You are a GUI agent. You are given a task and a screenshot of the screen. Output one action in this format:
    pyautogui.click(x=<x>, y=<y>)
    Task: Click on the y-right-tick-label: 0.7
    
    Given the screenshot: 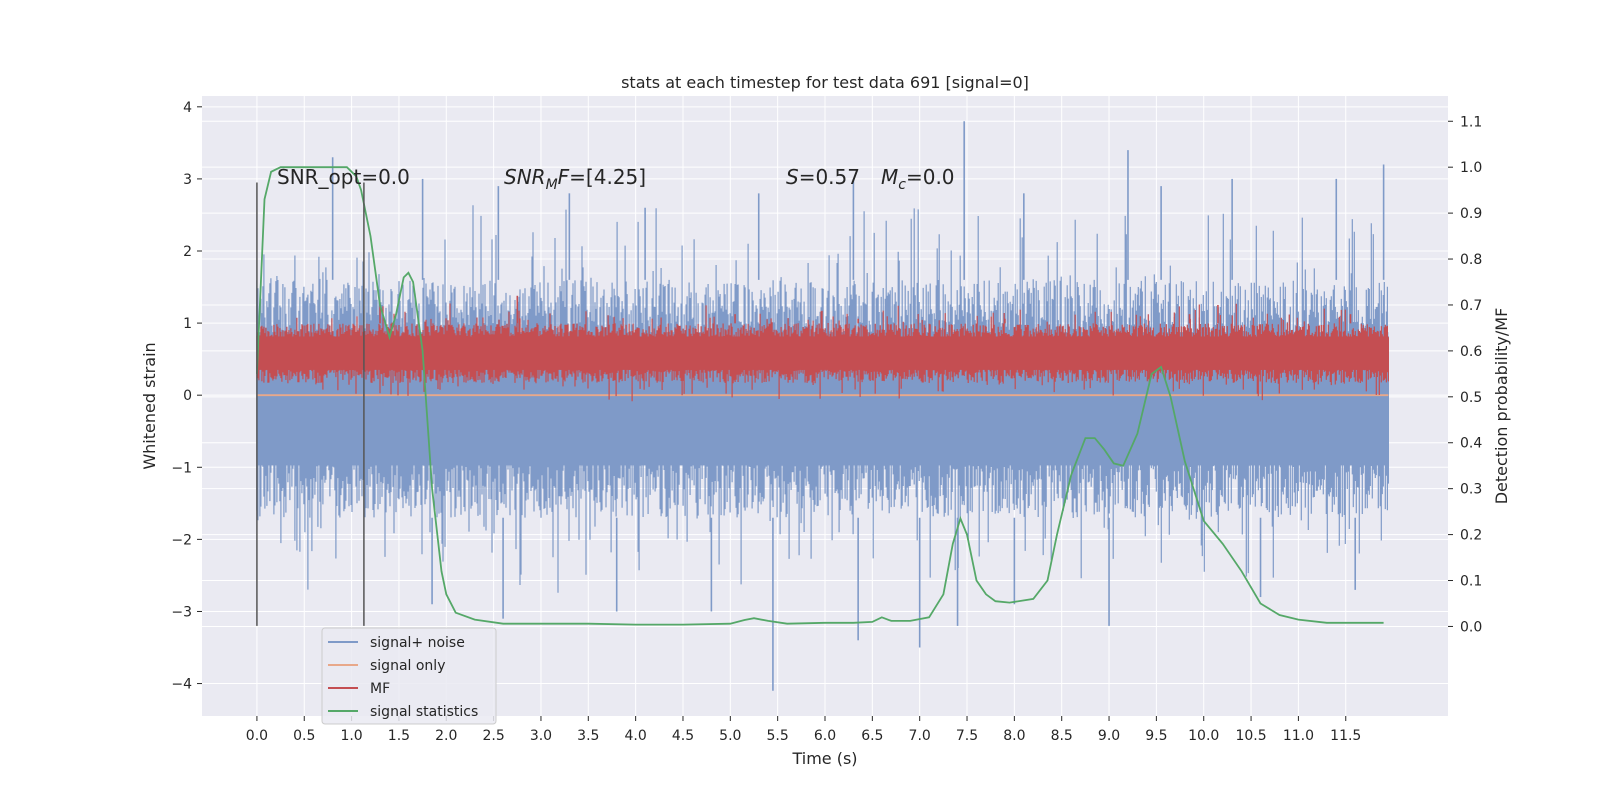 What is the action you would take?
    pyautogui.click(x=1471, y=306)
    